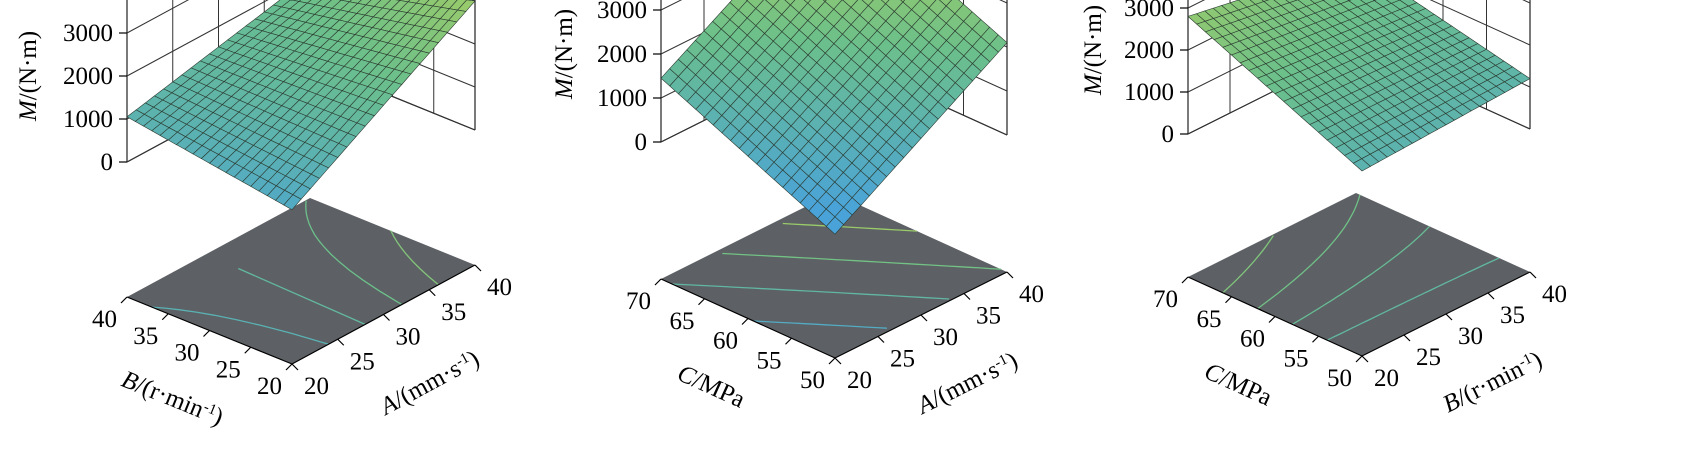 The width and height of the screenshot is (1686, 464). Describe the element at coordinates (172, 398) in the screenshot. I see `left-axis-label: B/(r·min-1)` at that location.